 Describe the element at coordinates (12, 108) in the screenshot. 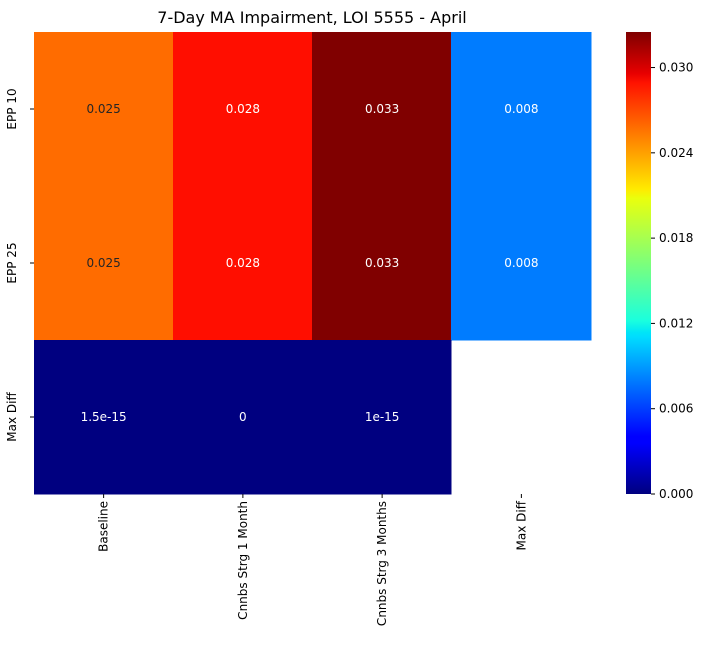

I see `y-tick-label: EPP 10` at that location.